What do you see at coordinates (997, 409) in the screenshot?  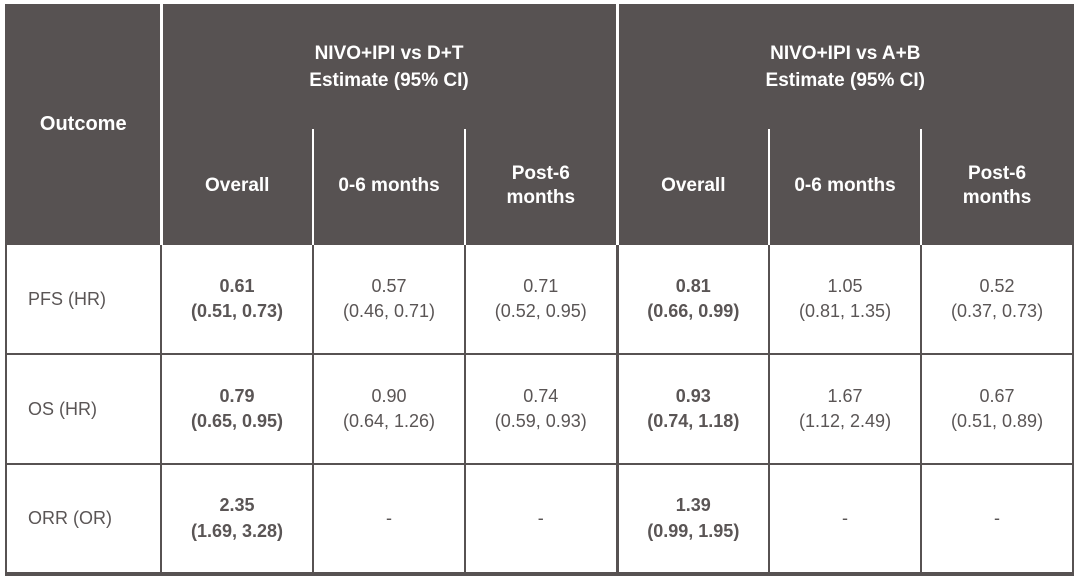 I see `value-cell-os-ab-post6: 0.67 (0.51, 0.89)` at bounding box center [997, 409].